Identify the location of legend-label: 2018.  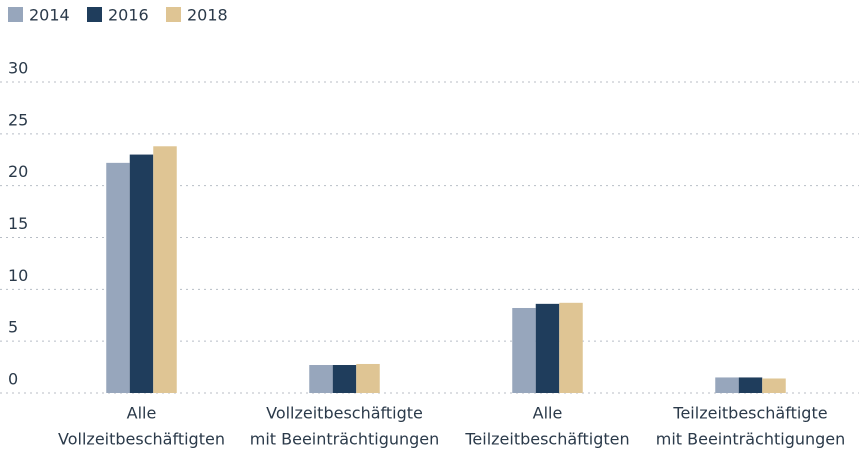
(207, 15).